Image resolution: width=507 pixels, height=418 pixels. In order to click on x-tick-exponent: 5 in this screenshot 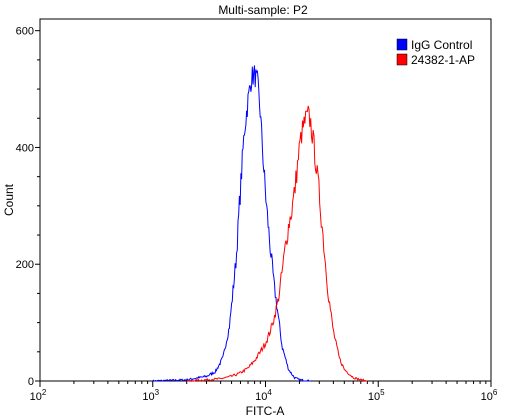, I will do `click(382, 392)`.